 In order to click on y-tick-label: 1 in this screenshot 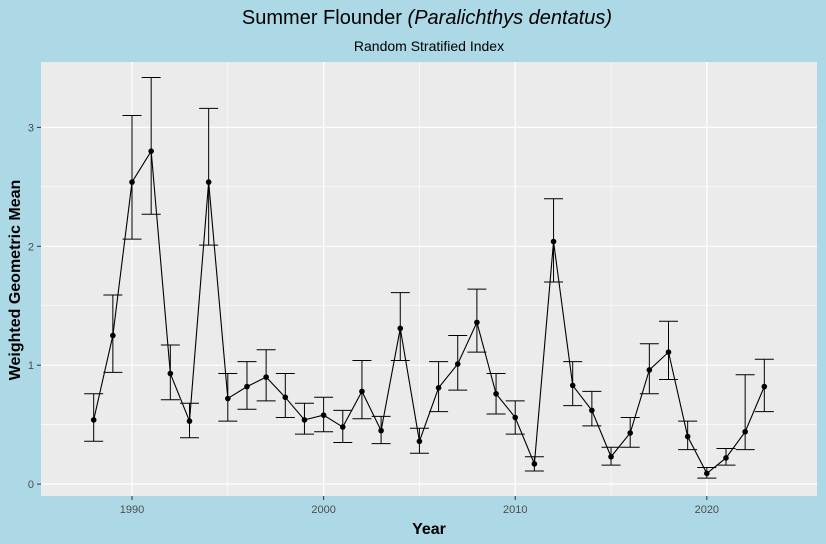, I will do `click(31, 366)`.